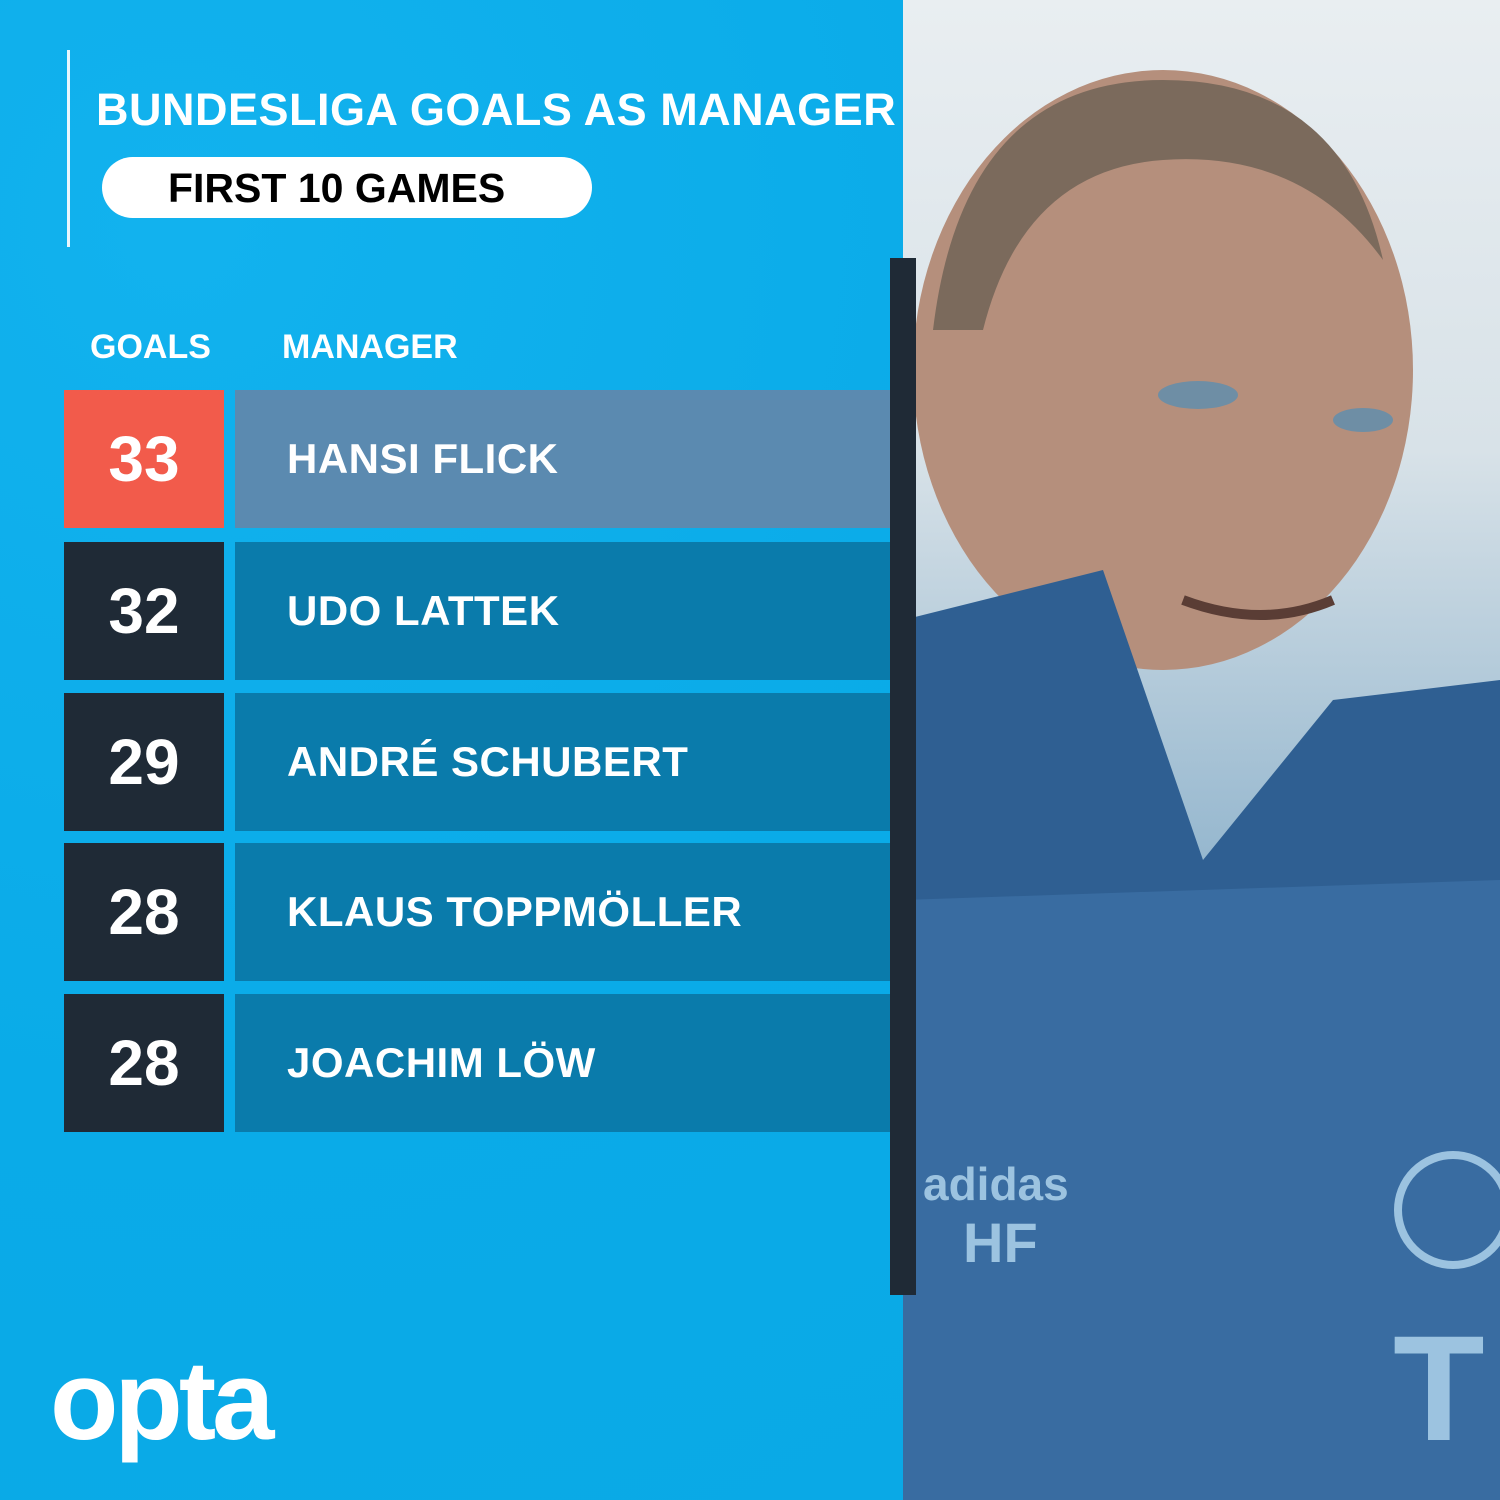  What do you see at coordinates (370, 347) in the screenshot?
I see `column-header-manager: MANAGER` at bounding box center [370, 347].